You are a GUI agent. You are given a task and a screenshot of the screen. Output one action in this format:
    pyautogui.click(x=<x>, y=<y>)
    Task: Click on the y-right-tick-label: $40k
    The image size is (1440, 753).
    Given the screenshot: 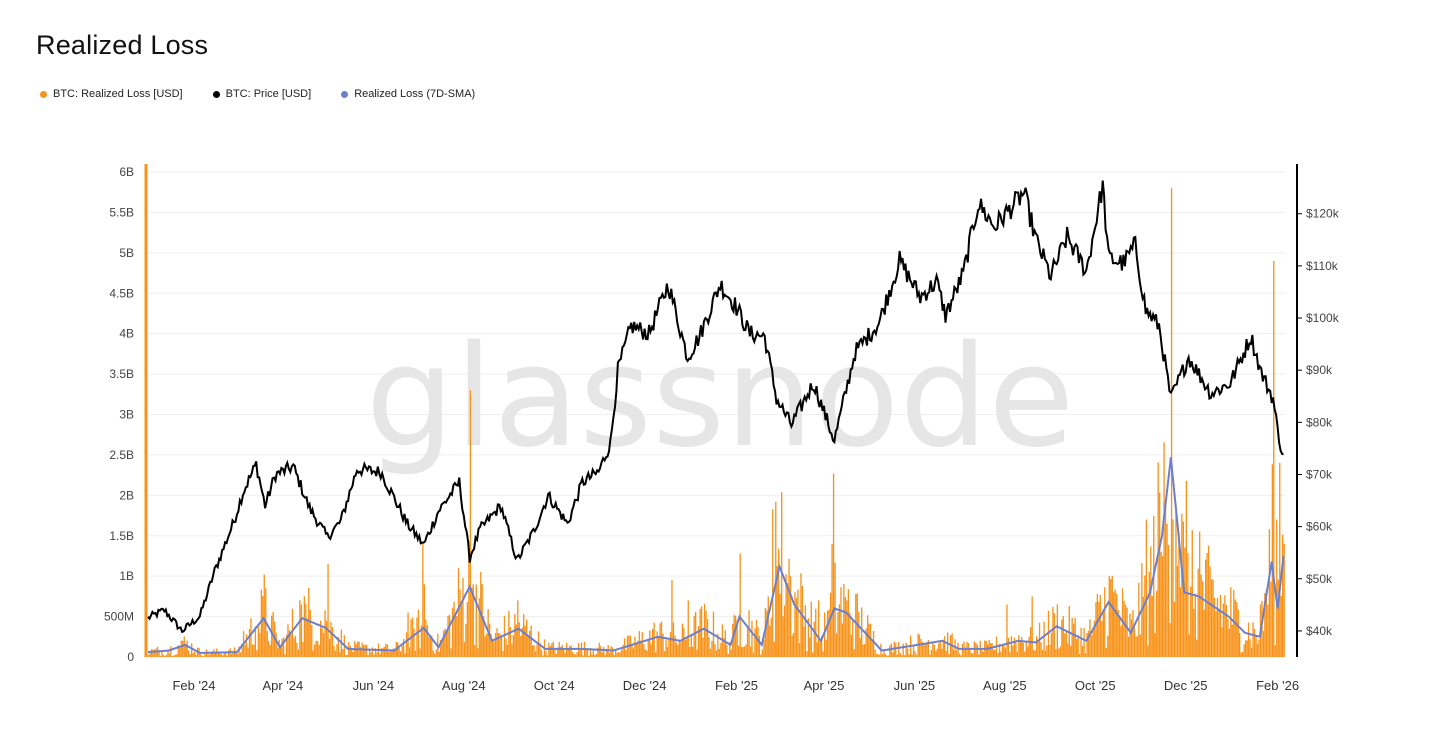 What is the action you would take?
    pyautogui.click(x=1319, y=631)
    